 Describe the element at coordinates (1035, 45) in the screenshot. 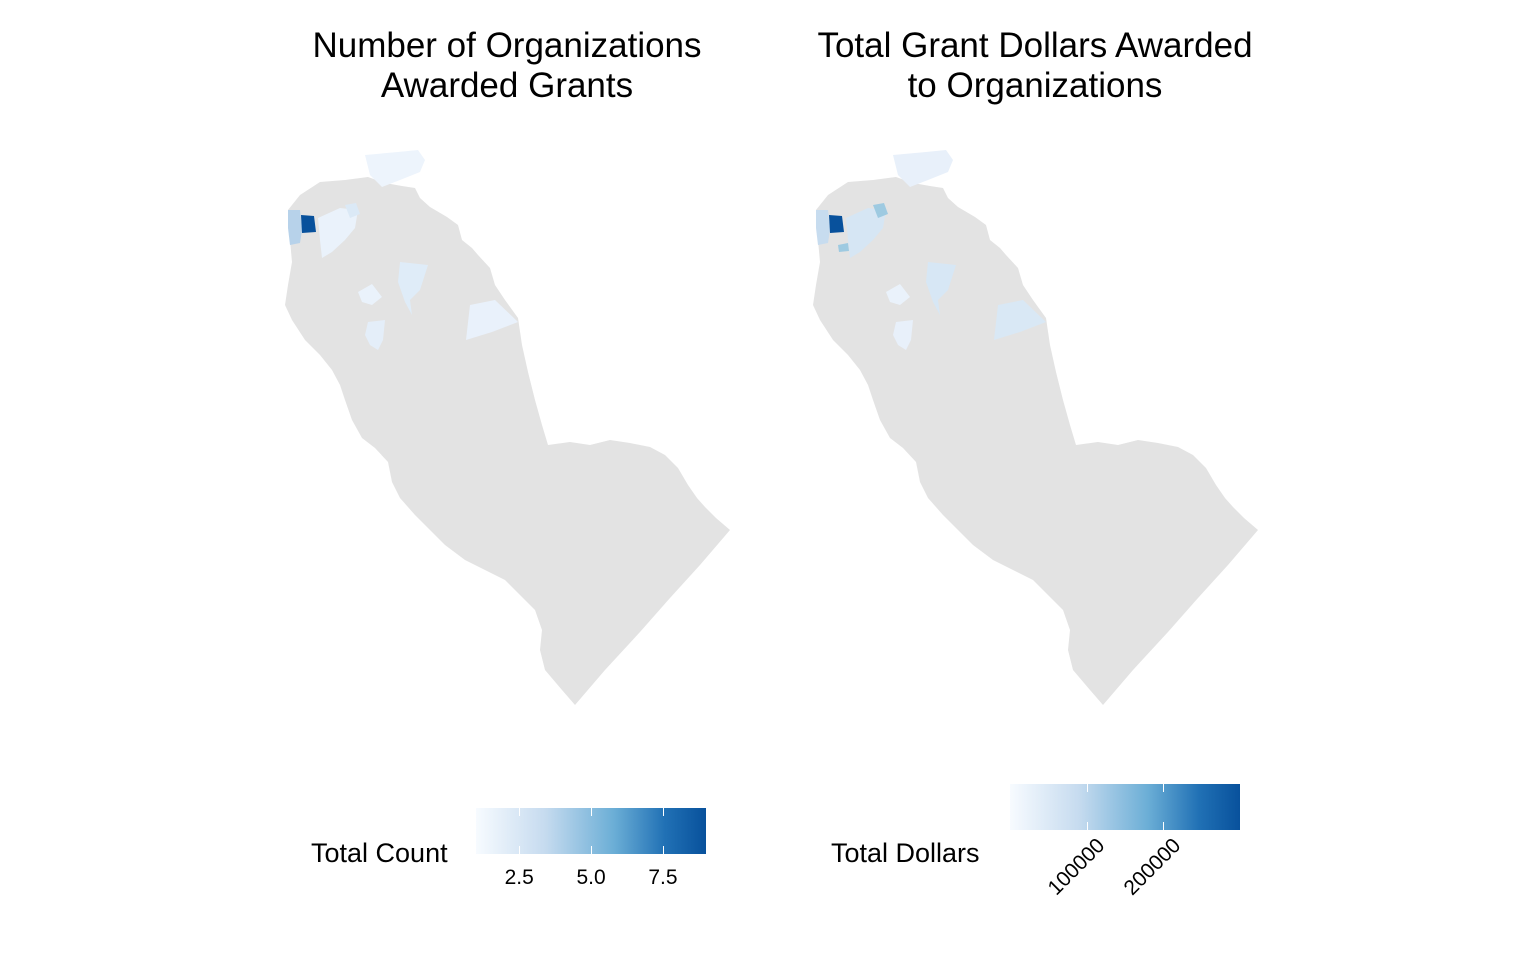

I see `panel-title-dollars-line1: Total Grant Dollars Awarded` at that location.